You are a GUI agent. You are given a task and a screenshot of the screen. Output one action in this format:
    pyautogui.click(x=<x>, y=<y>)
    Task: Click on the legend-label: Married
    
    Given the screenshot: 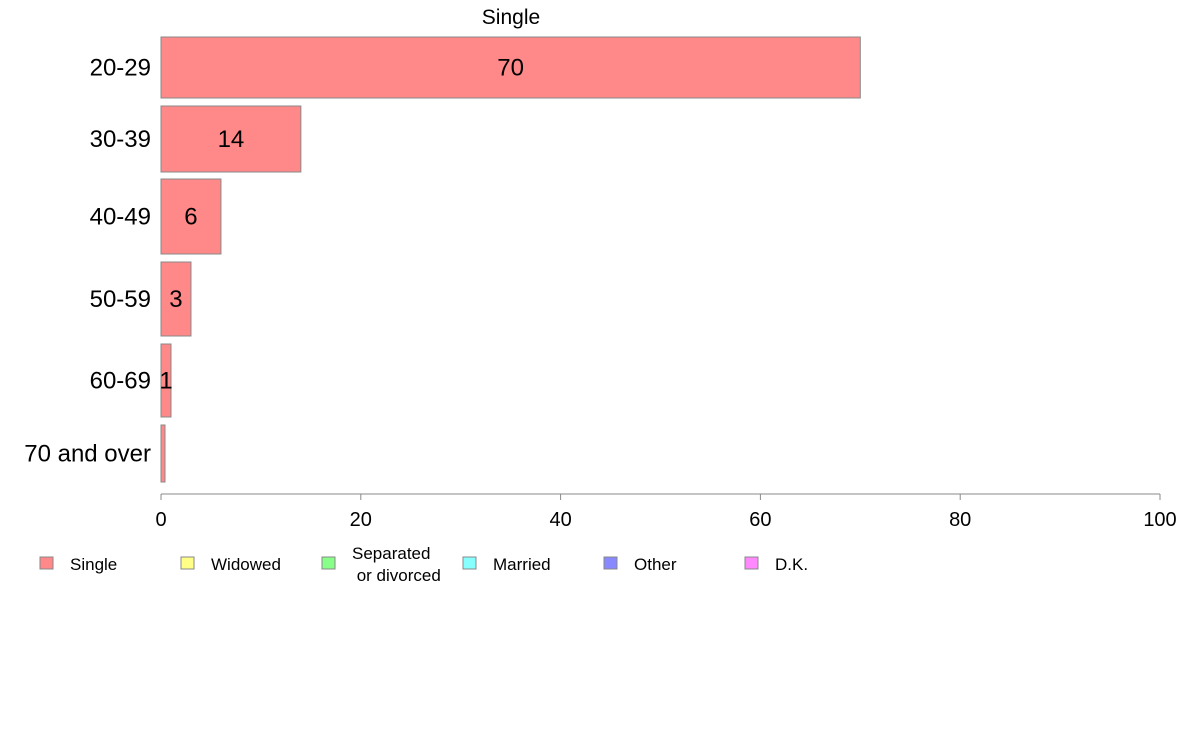 What is the action you would take?
    pyautogui.click(x=522, y=564)
    